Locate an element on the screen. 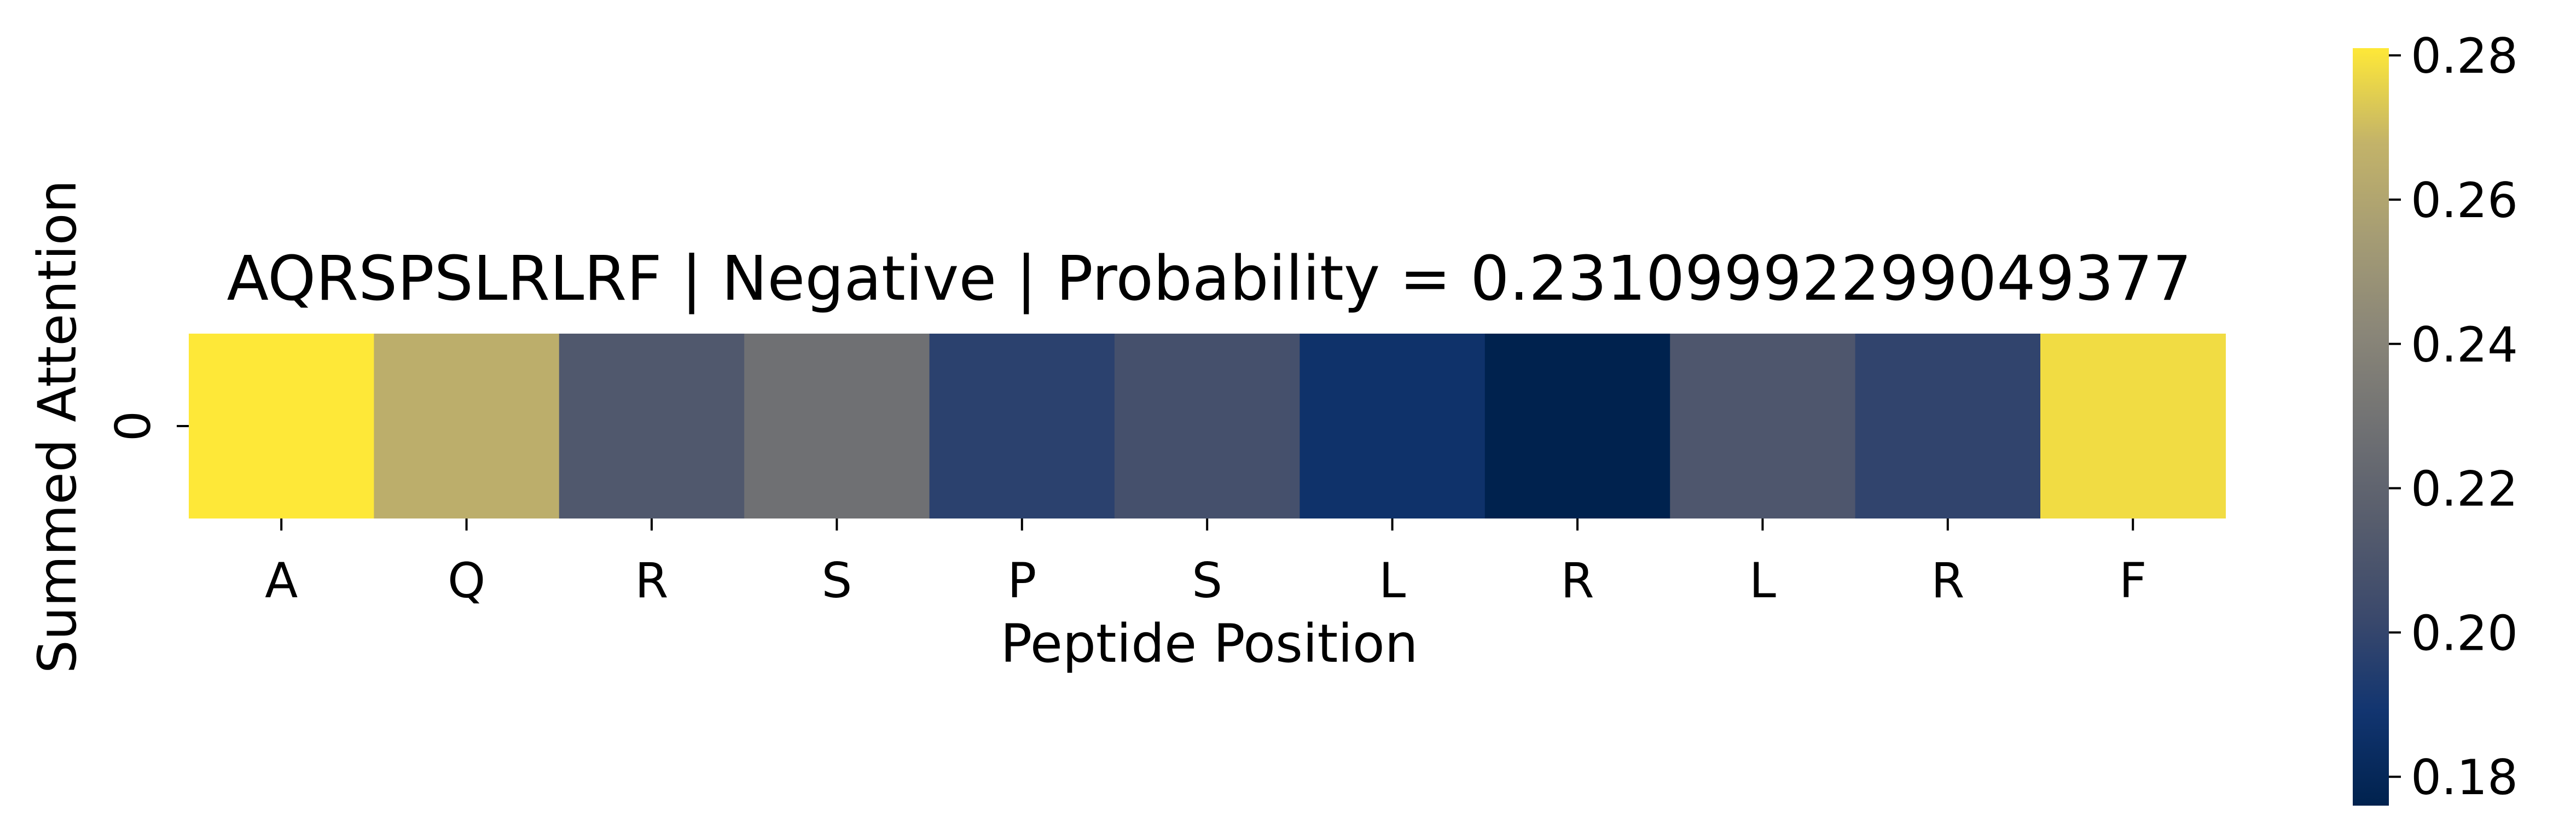  colorbar-tick-label: 0.18 is located at coordinates (2464, 777).